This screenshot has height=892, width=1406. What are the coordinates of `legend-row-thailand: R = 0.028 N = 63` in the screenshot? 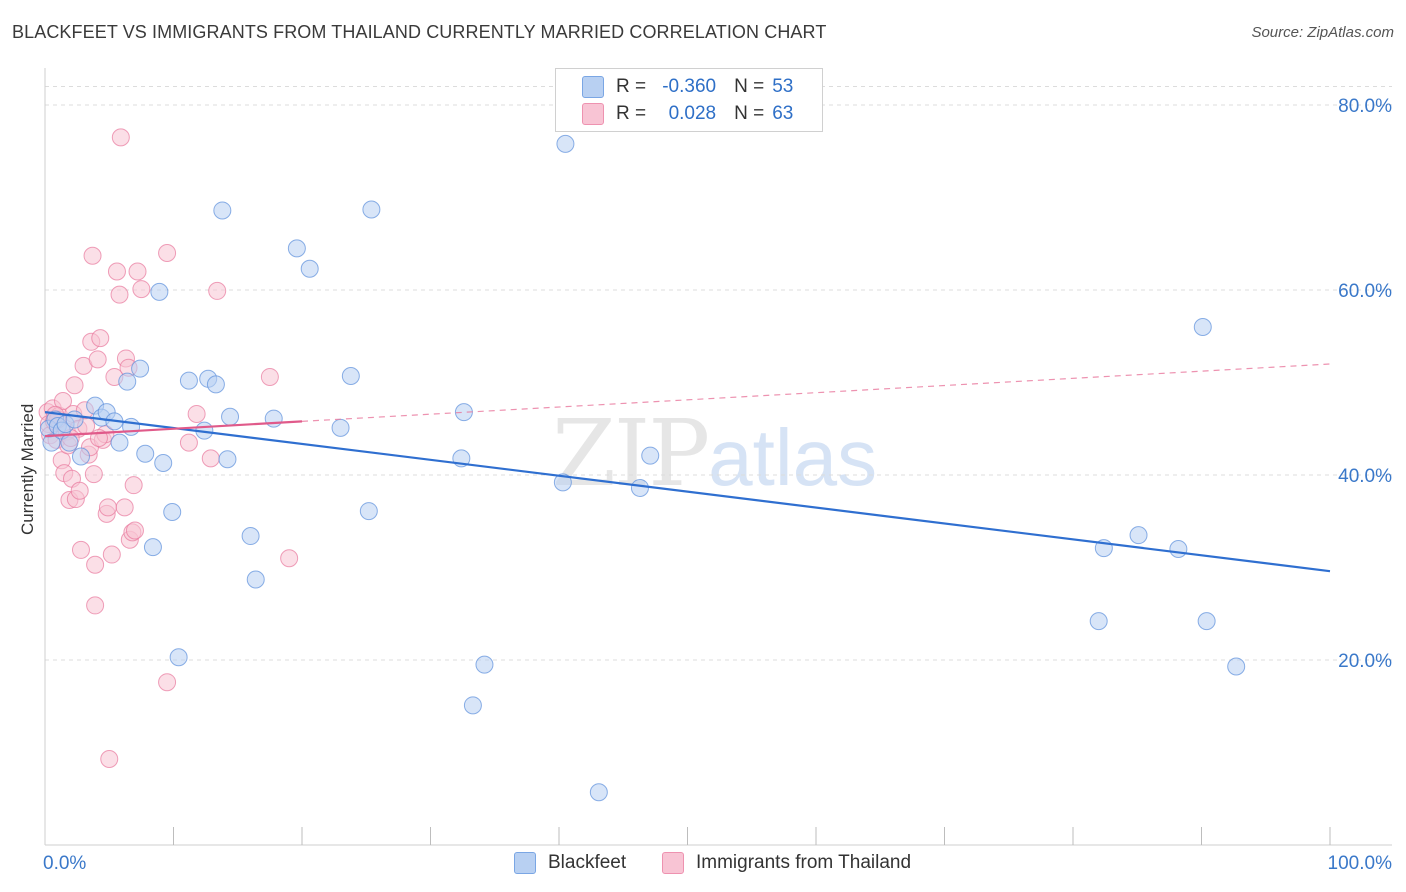 It's located at (674, 114).